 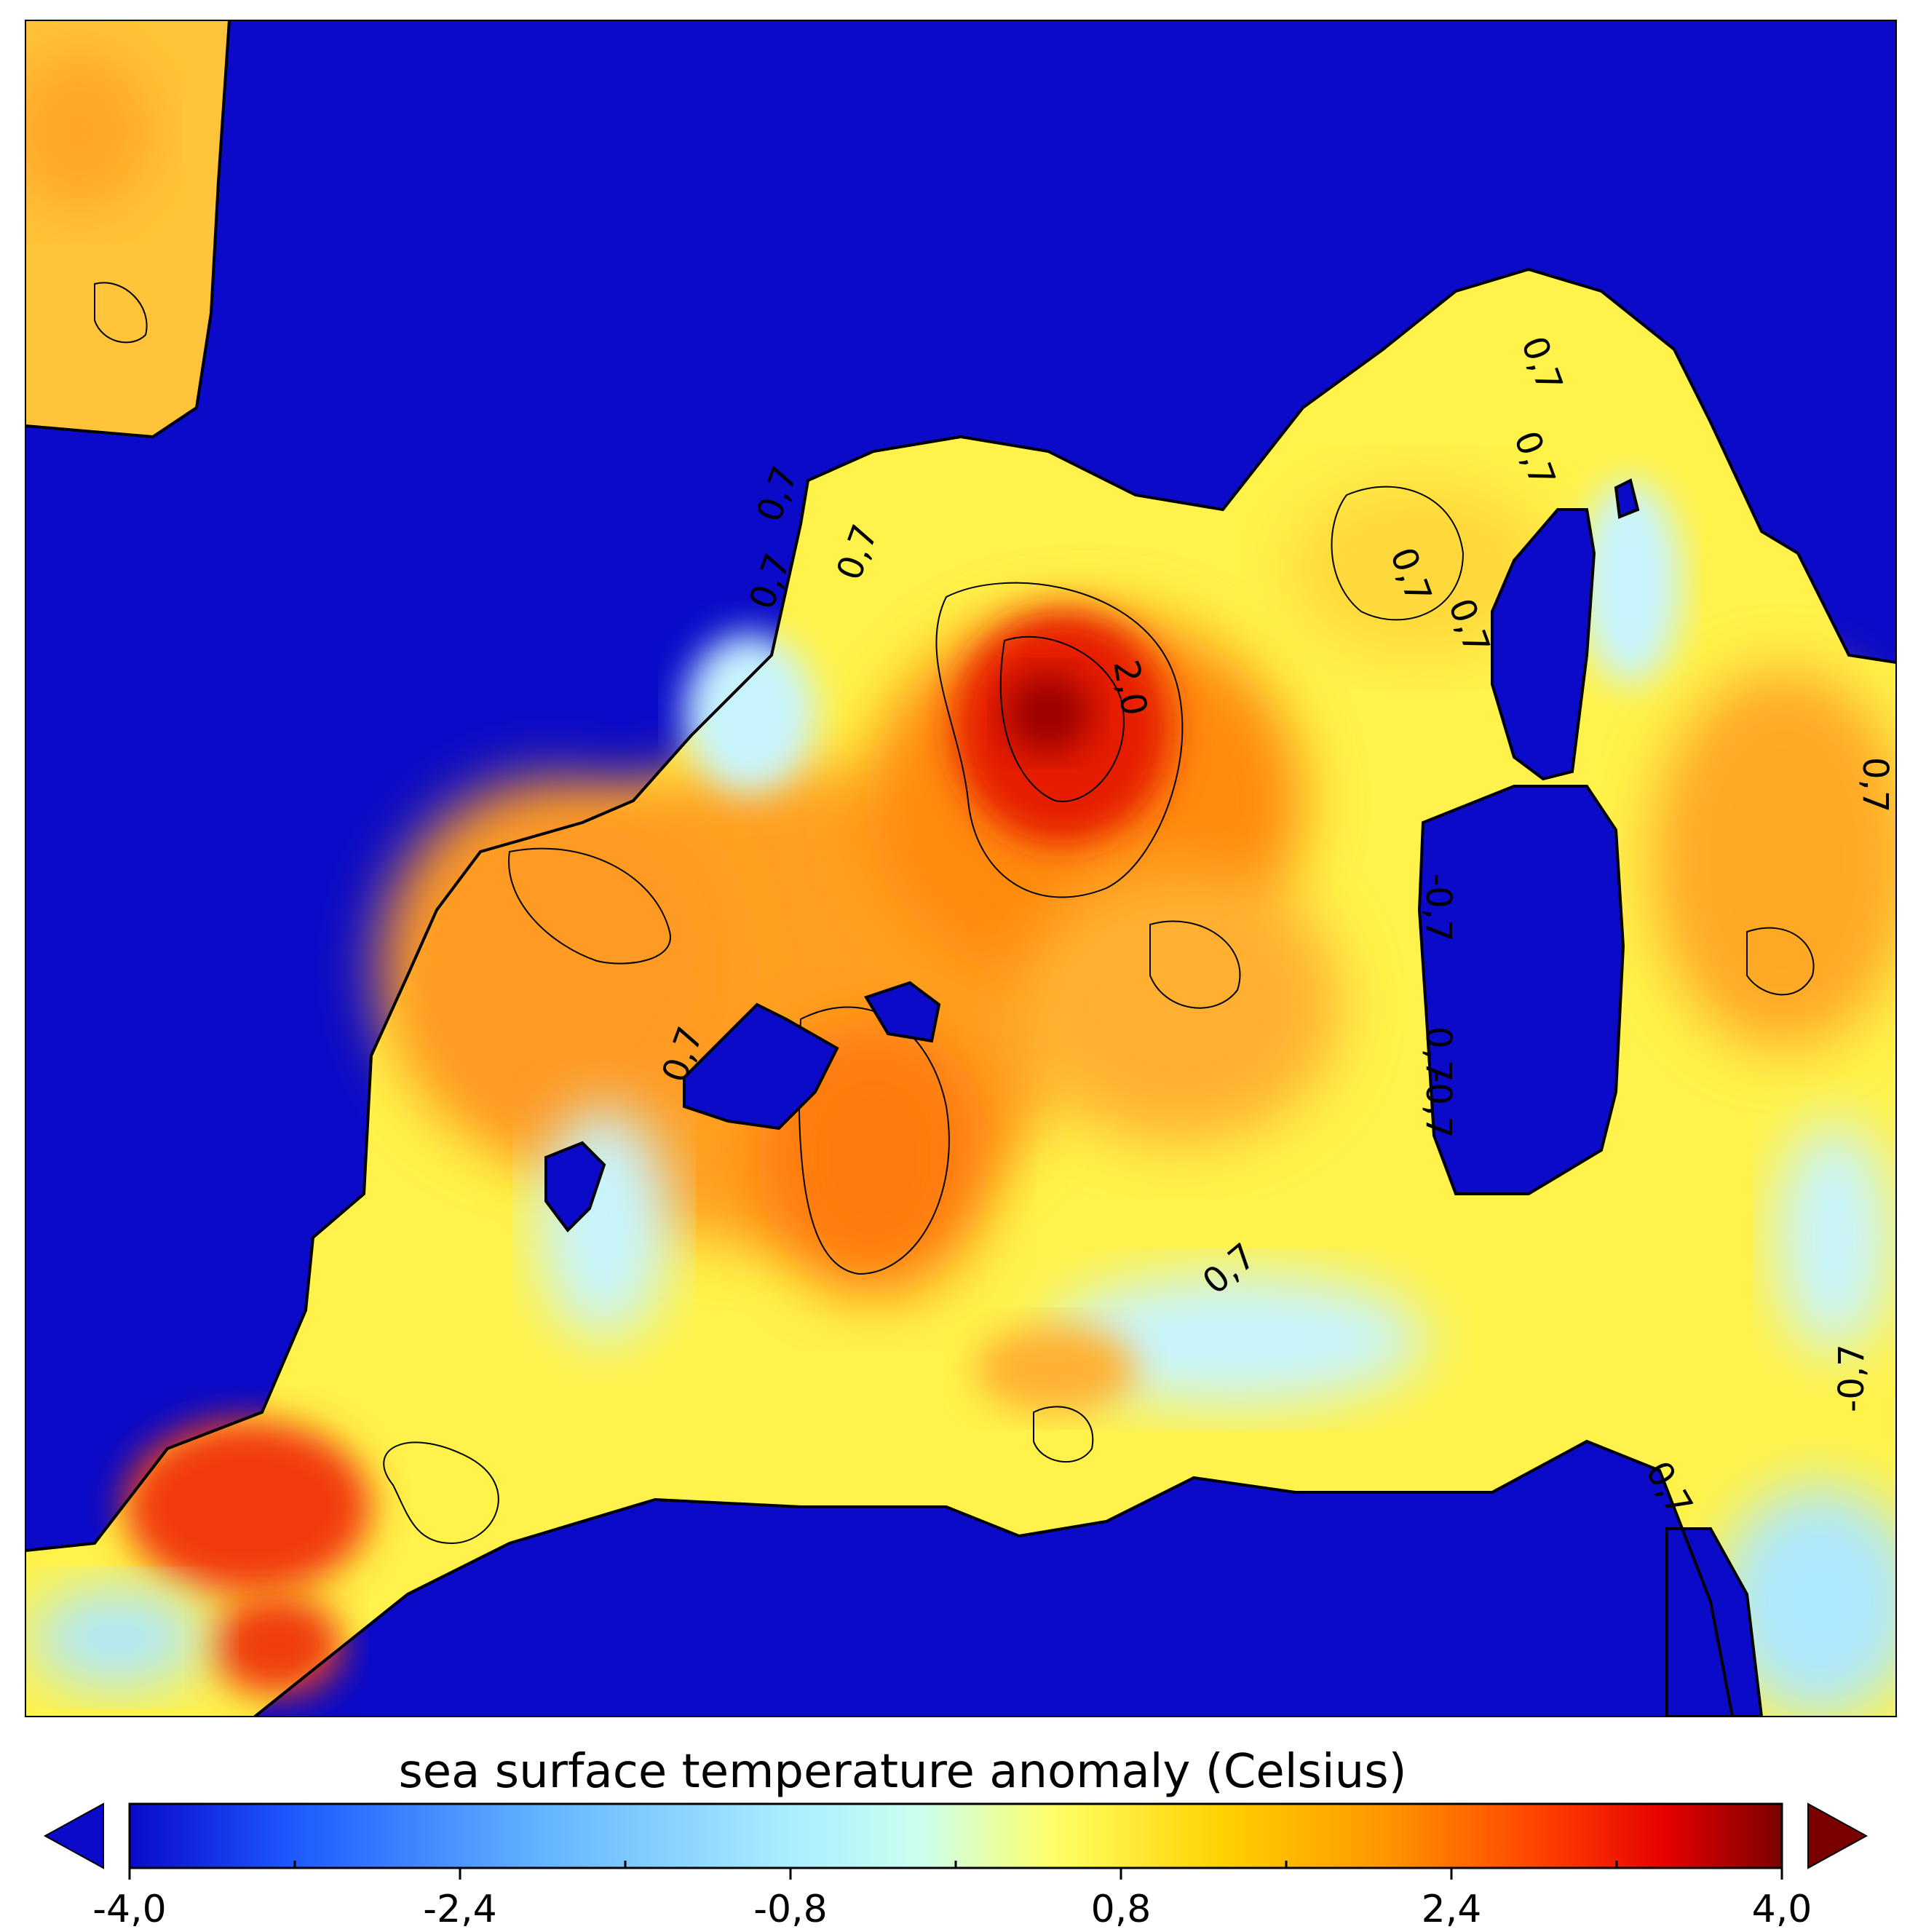 I want to click on colorbar-tick-label: 4,0, so click(x=1782, y=1909).